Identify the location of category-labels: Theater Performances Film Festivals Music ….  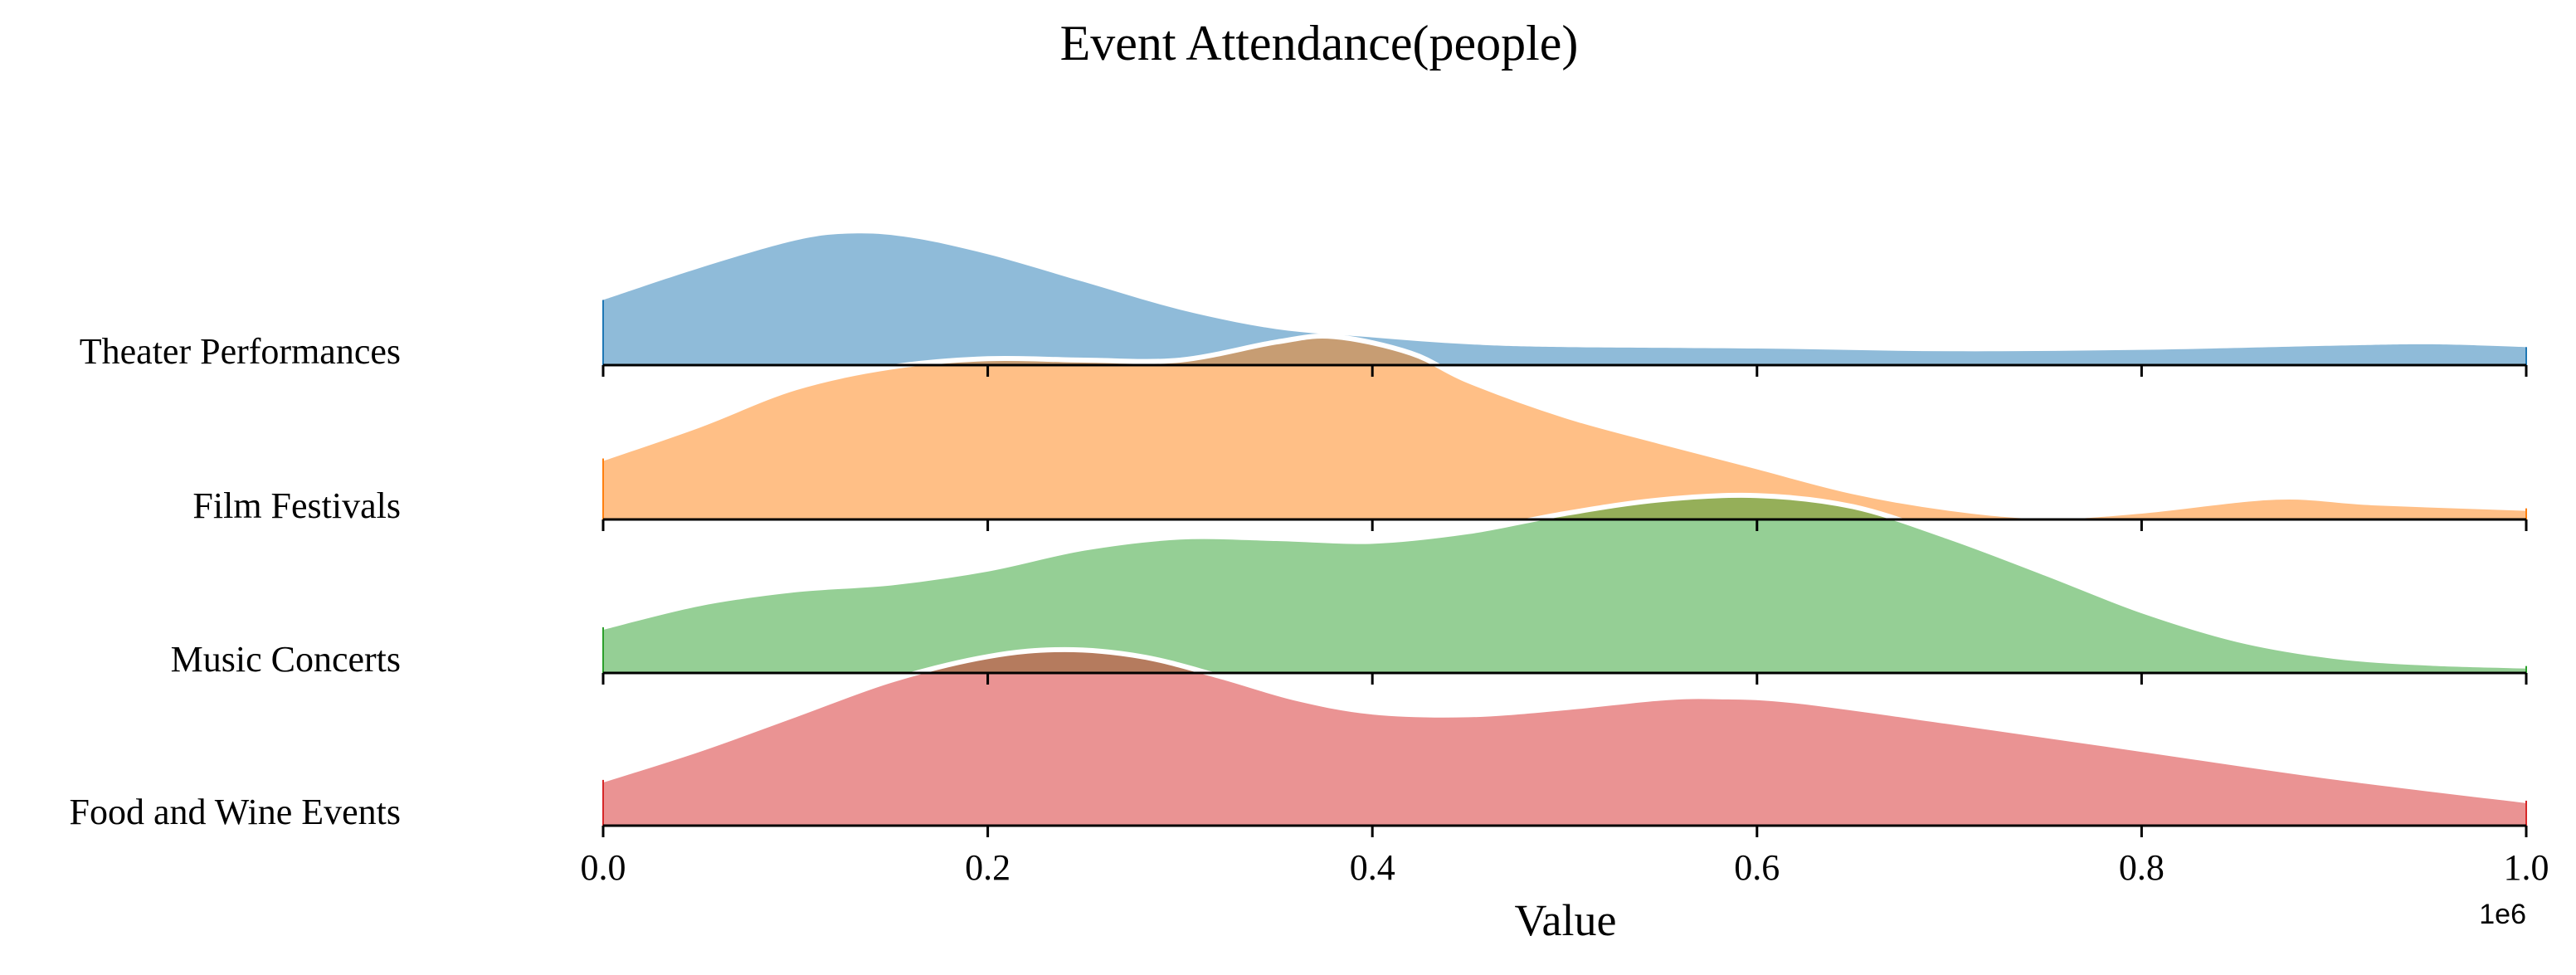
(235, 581).